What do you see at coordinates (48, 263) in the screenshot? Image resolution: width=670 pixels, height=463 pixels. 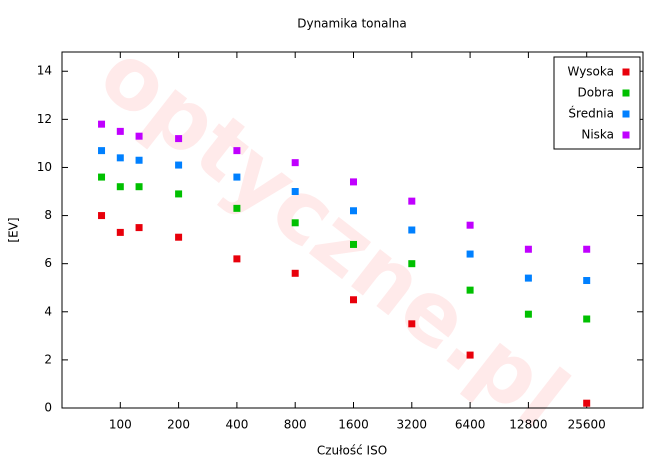 I see `y-tick-label: 6` at bounding box center [48, 263].